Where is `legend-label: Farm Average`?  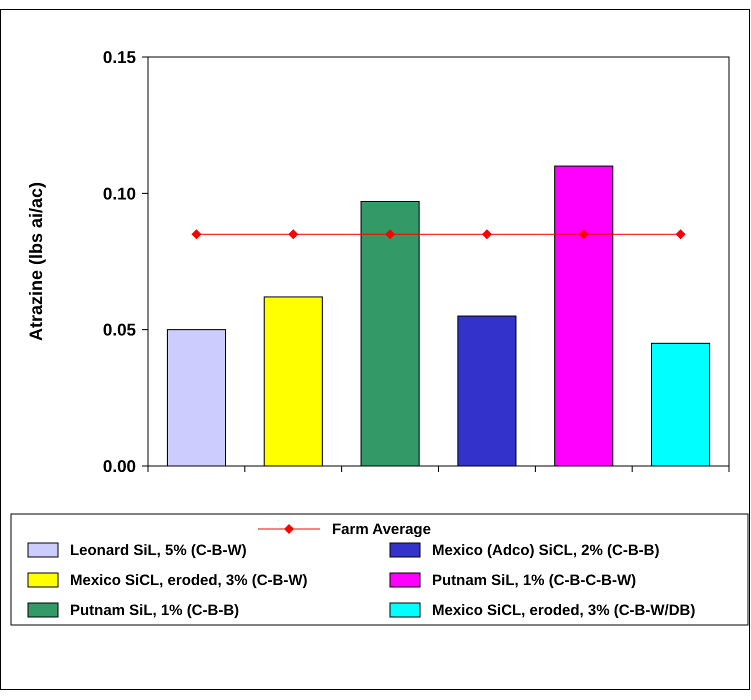
legend-label: Farm Average is located at coordinates (381, 529).